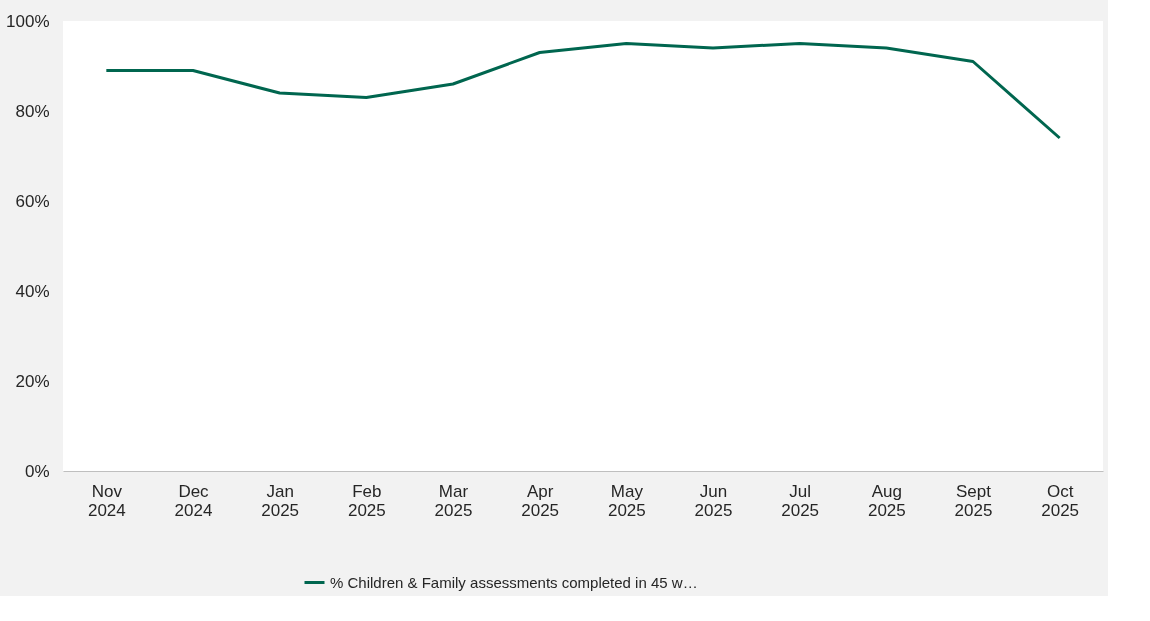 The width and height of the screenshot is (1150, 621). Describe the element at coordinates (32, 111) in the screenshot. I see `y-tick-label: 80%` at that location.